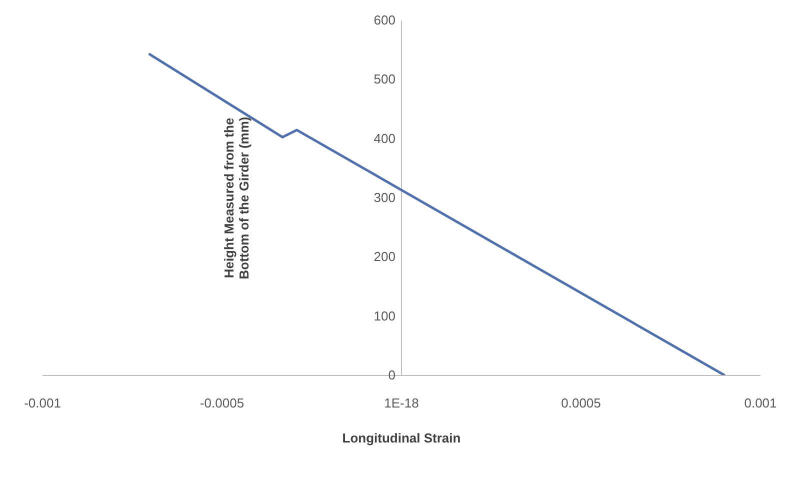  What do you see at coordinates (385, 256) in the screenshot?
I see `y-tick-label: 200` at bounding box center [385, 256].